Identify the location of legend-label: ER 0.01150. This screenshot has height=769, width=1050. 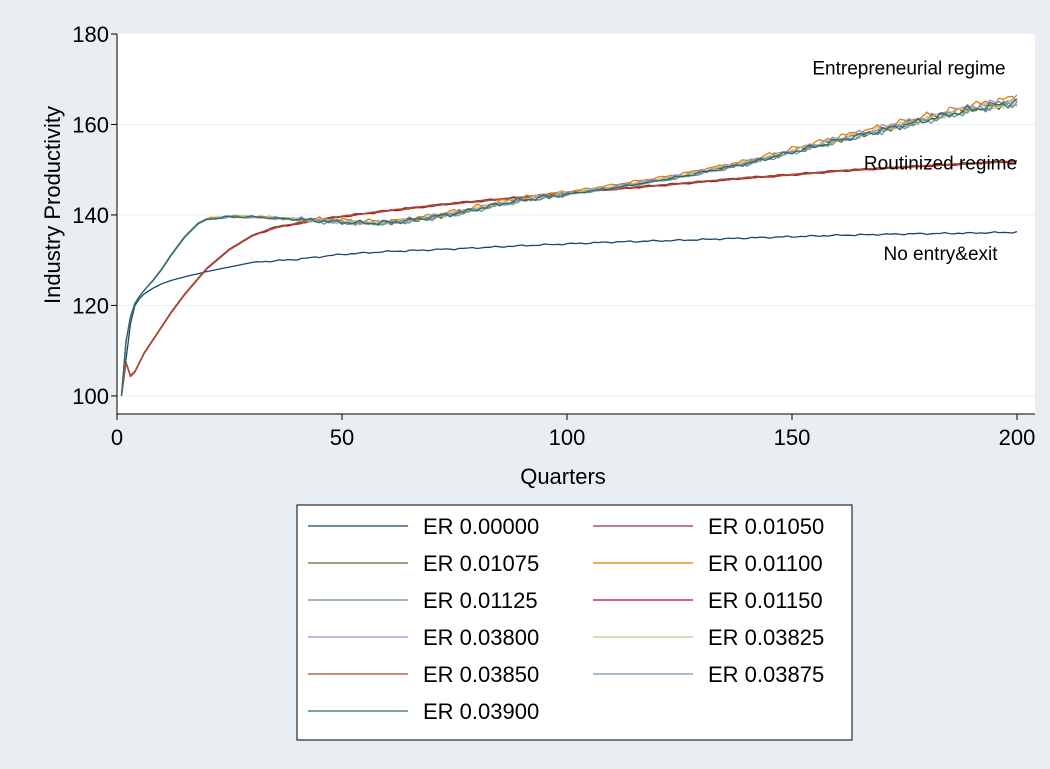
(765, 600).